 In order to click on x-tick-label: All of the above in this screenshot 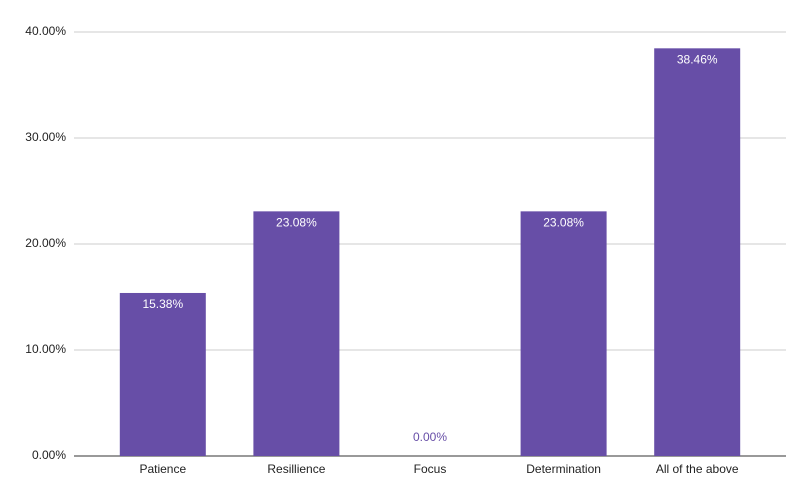, I will do `click(697, 469)`.